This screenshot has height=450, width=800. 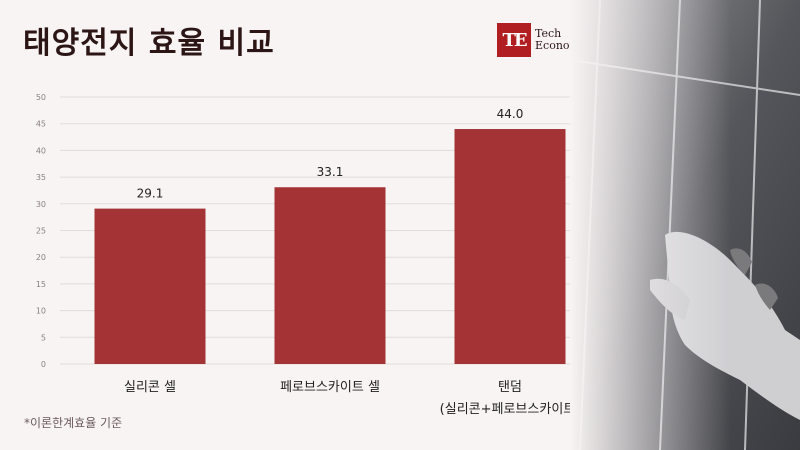 I want to click on y-tick-label: 20, so click(x=41, y=257).